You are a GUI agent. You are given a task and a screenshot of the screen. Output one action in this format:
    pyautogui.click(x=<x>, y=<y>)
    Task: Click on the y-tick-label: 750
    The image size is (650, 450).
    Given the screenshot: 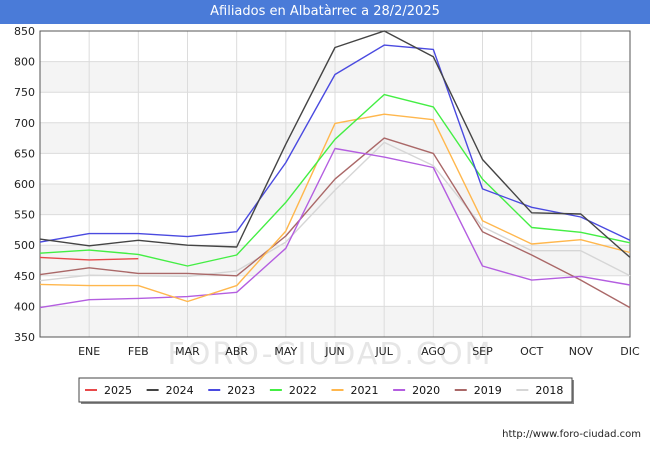 What is the action you would take?
    pyautogui.click(x=24, y=92)
    